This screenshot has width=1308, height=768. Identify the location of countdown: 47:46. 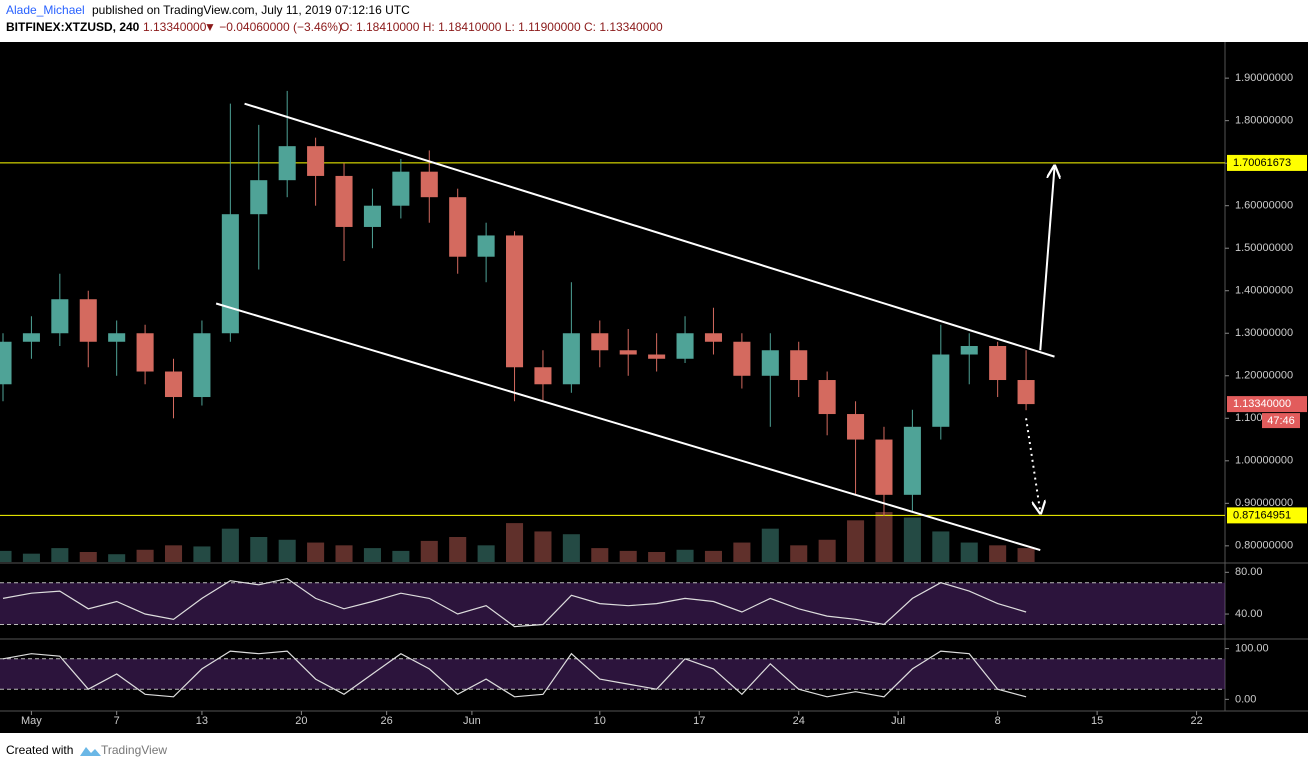
(1281, 421).